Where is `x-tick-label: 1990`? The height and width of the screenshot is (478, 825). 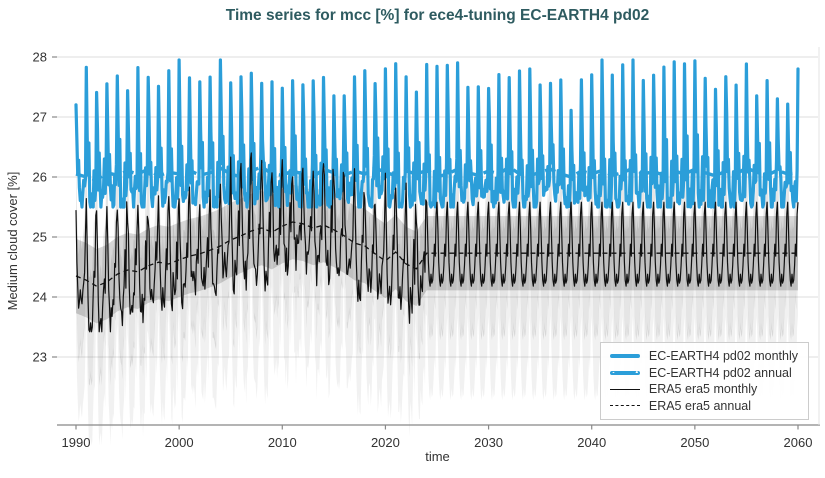
x-tick-label: 1990 is located at coordinates (76, 442).